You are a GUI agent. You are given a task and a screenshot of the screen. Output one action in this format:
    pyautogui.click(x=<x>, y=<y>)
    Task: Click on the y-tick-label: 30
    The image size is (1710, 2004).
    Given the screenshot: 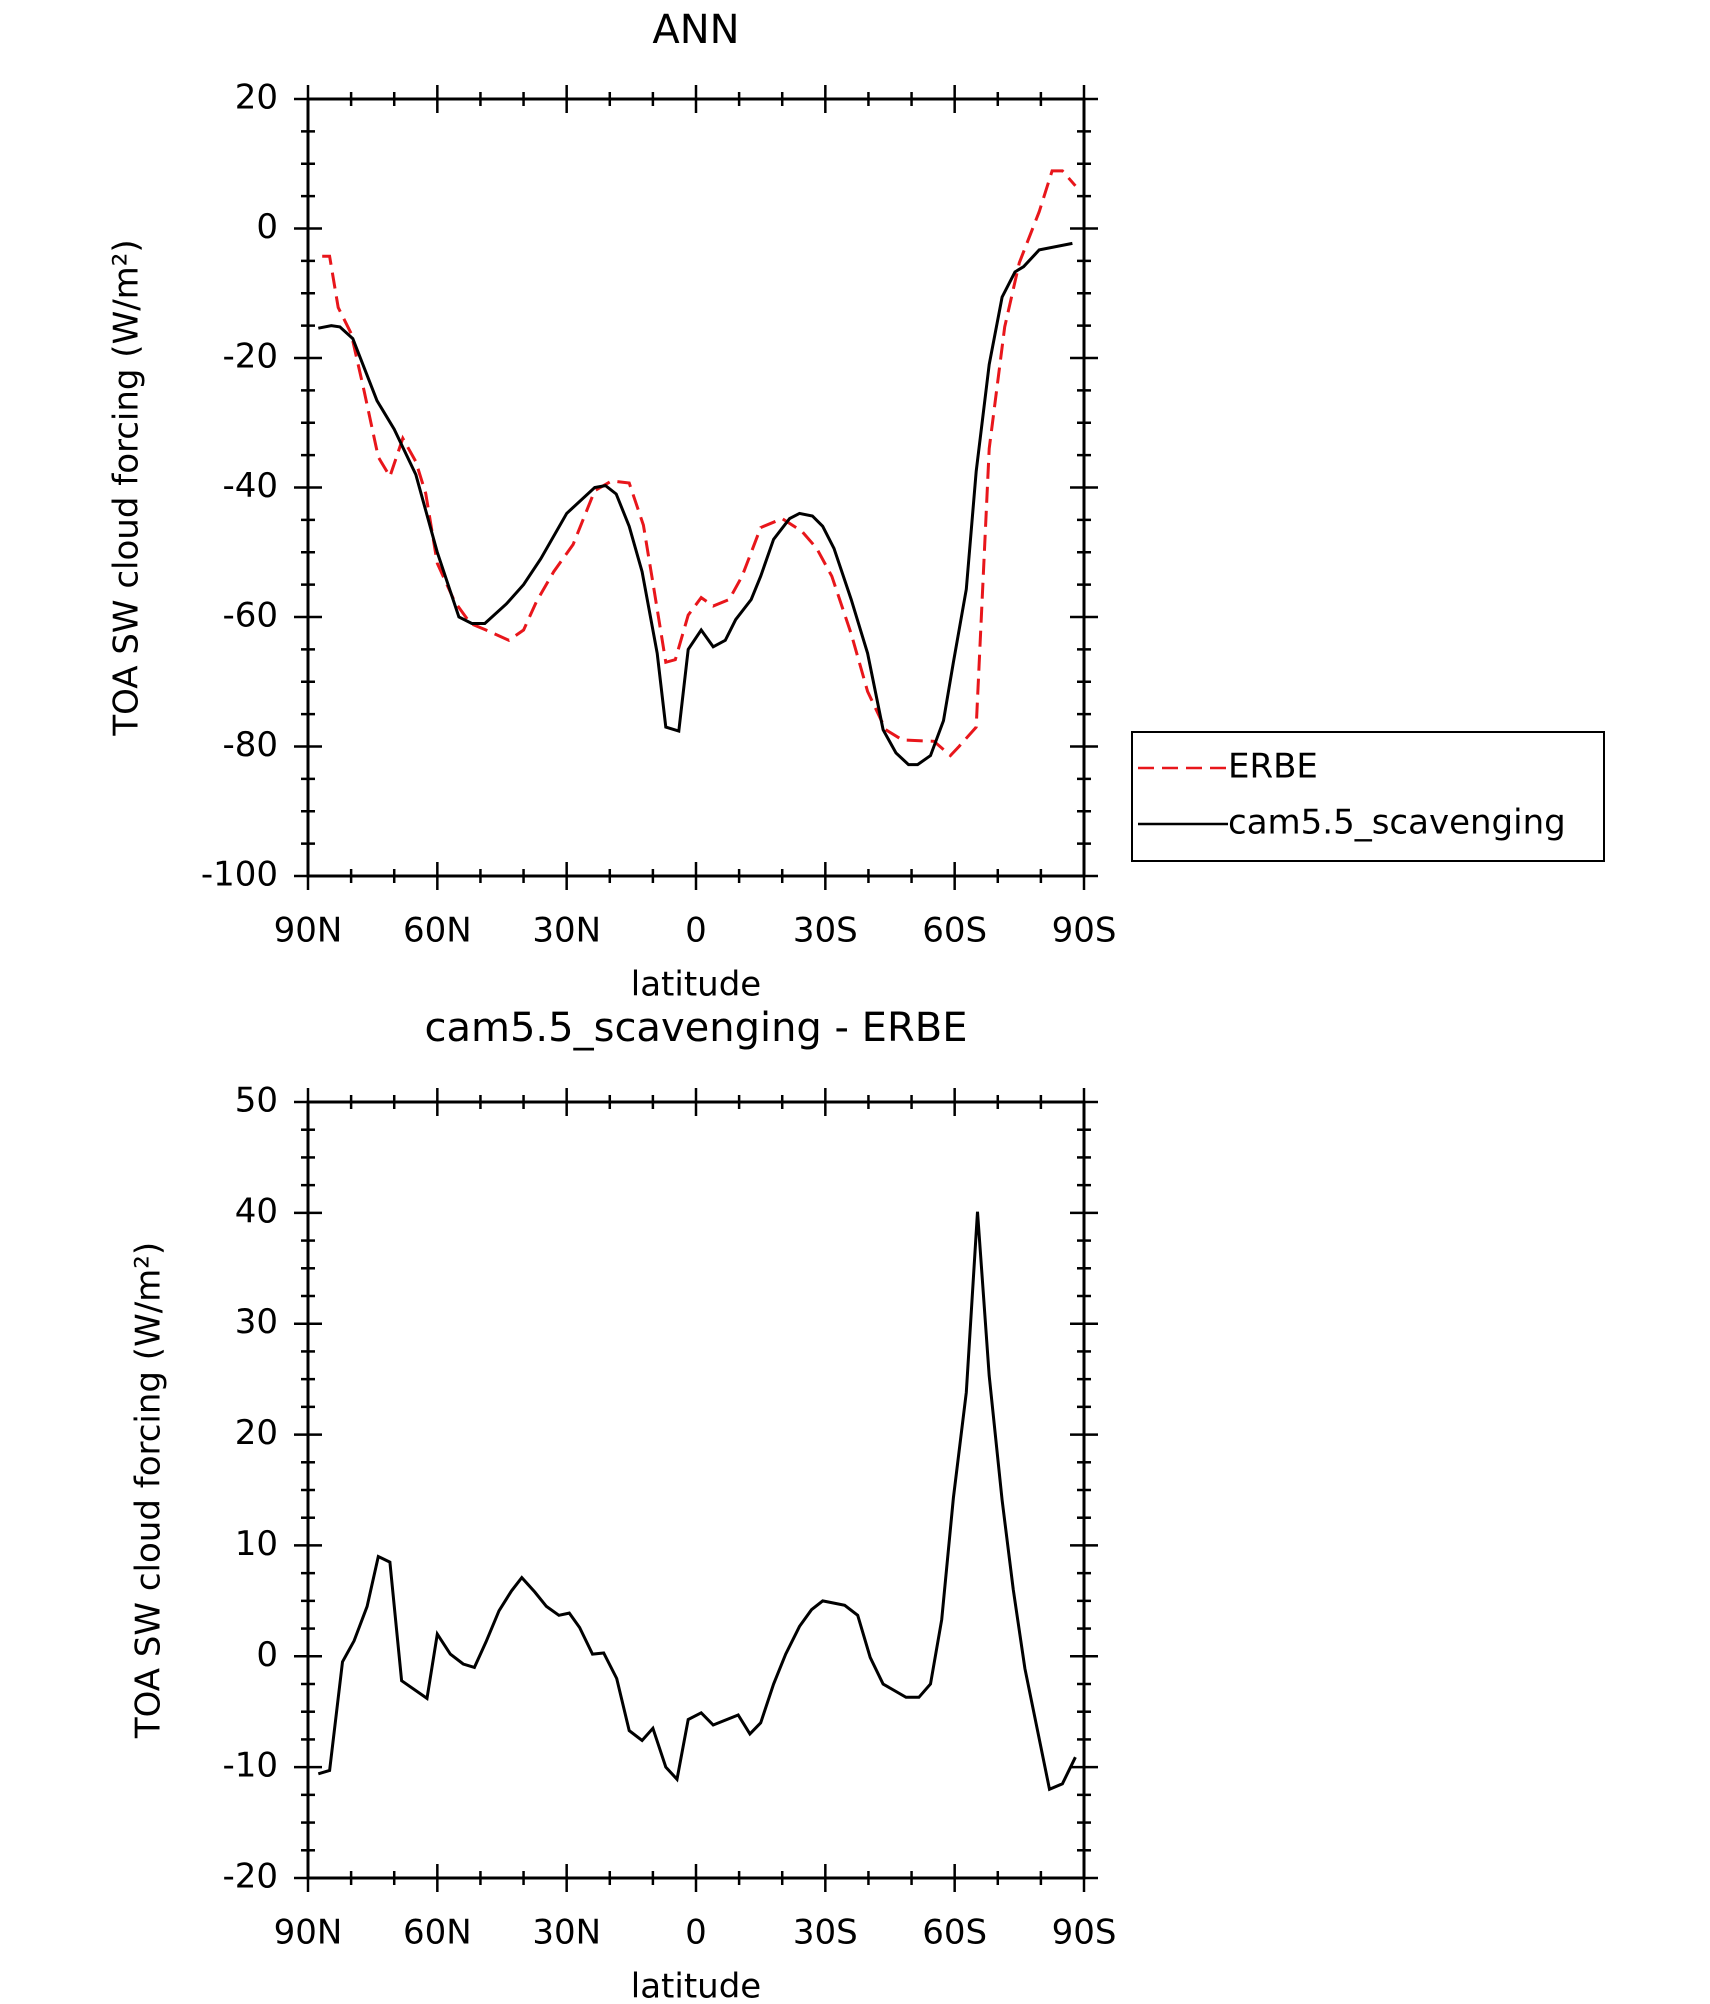 What is the action you would take?
    pyautogui.click(x=256, y=1322)
    